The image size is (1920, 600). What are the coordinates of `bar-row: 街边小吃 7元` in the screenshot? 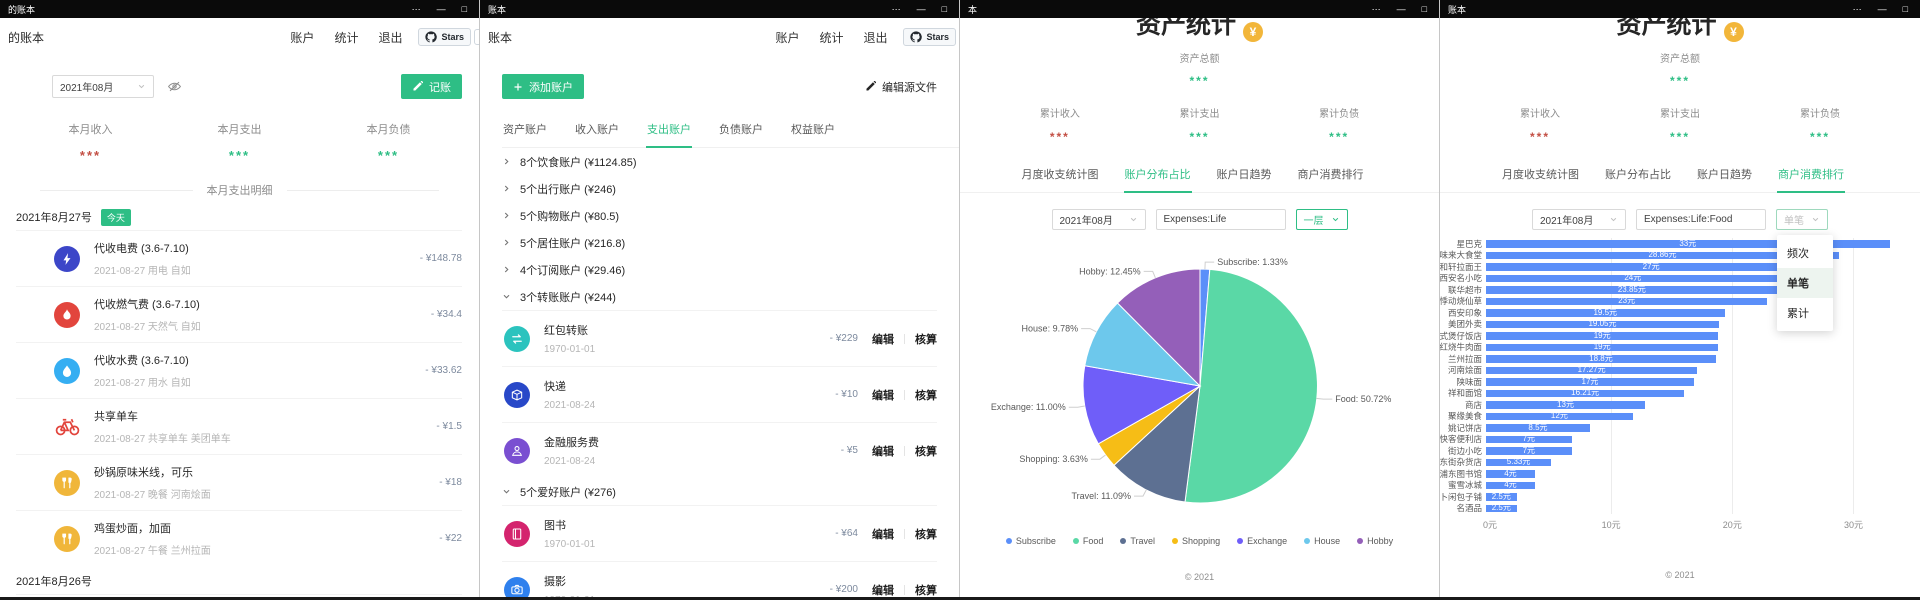 It's located at (1674, 451).